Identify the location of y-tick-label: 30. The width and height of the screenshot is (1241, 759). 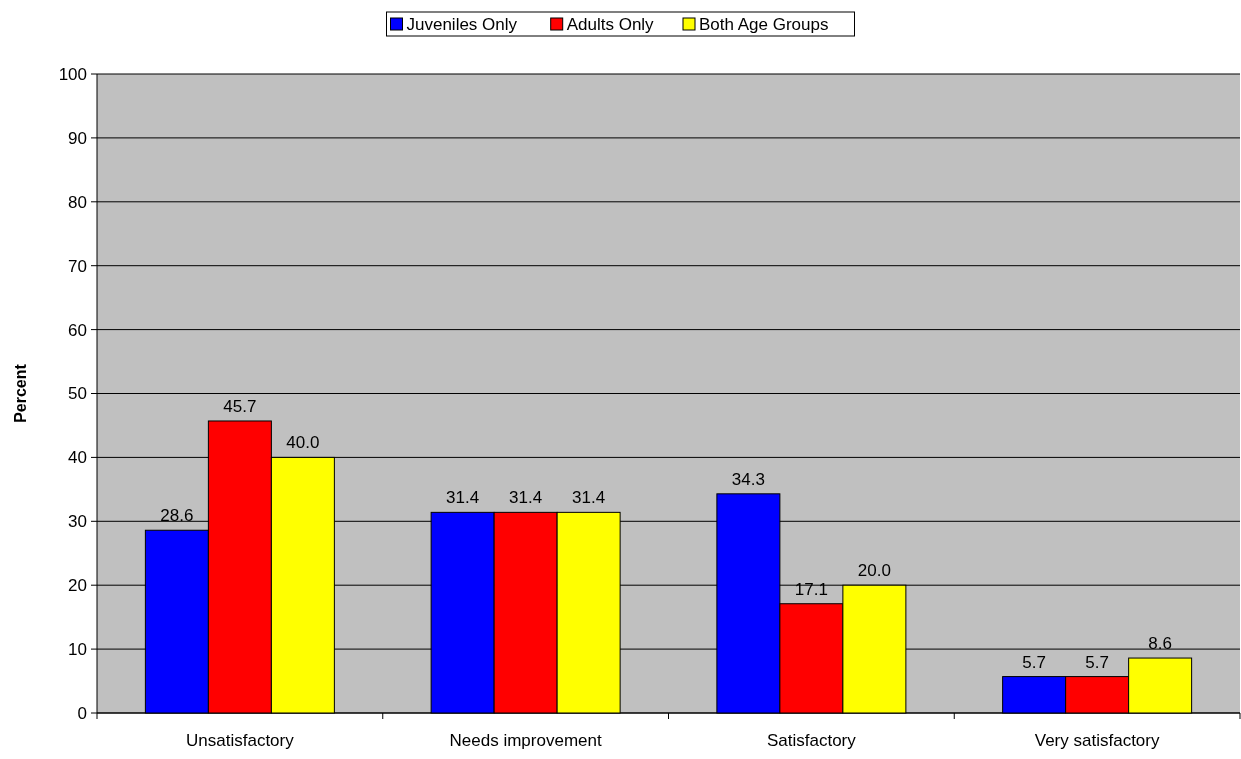
(77, 522).